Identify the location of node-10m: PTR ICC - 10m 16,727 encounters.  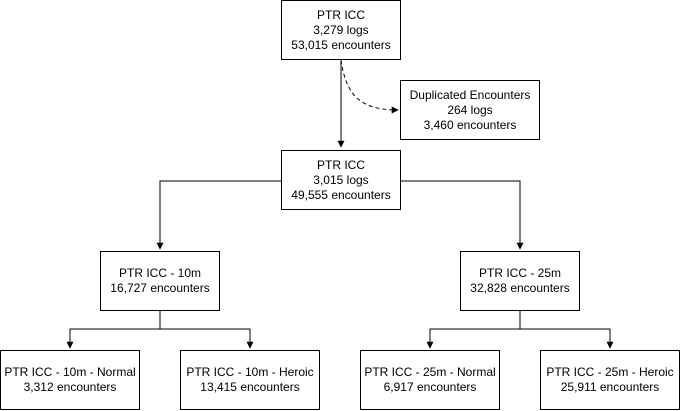
(160, 281).